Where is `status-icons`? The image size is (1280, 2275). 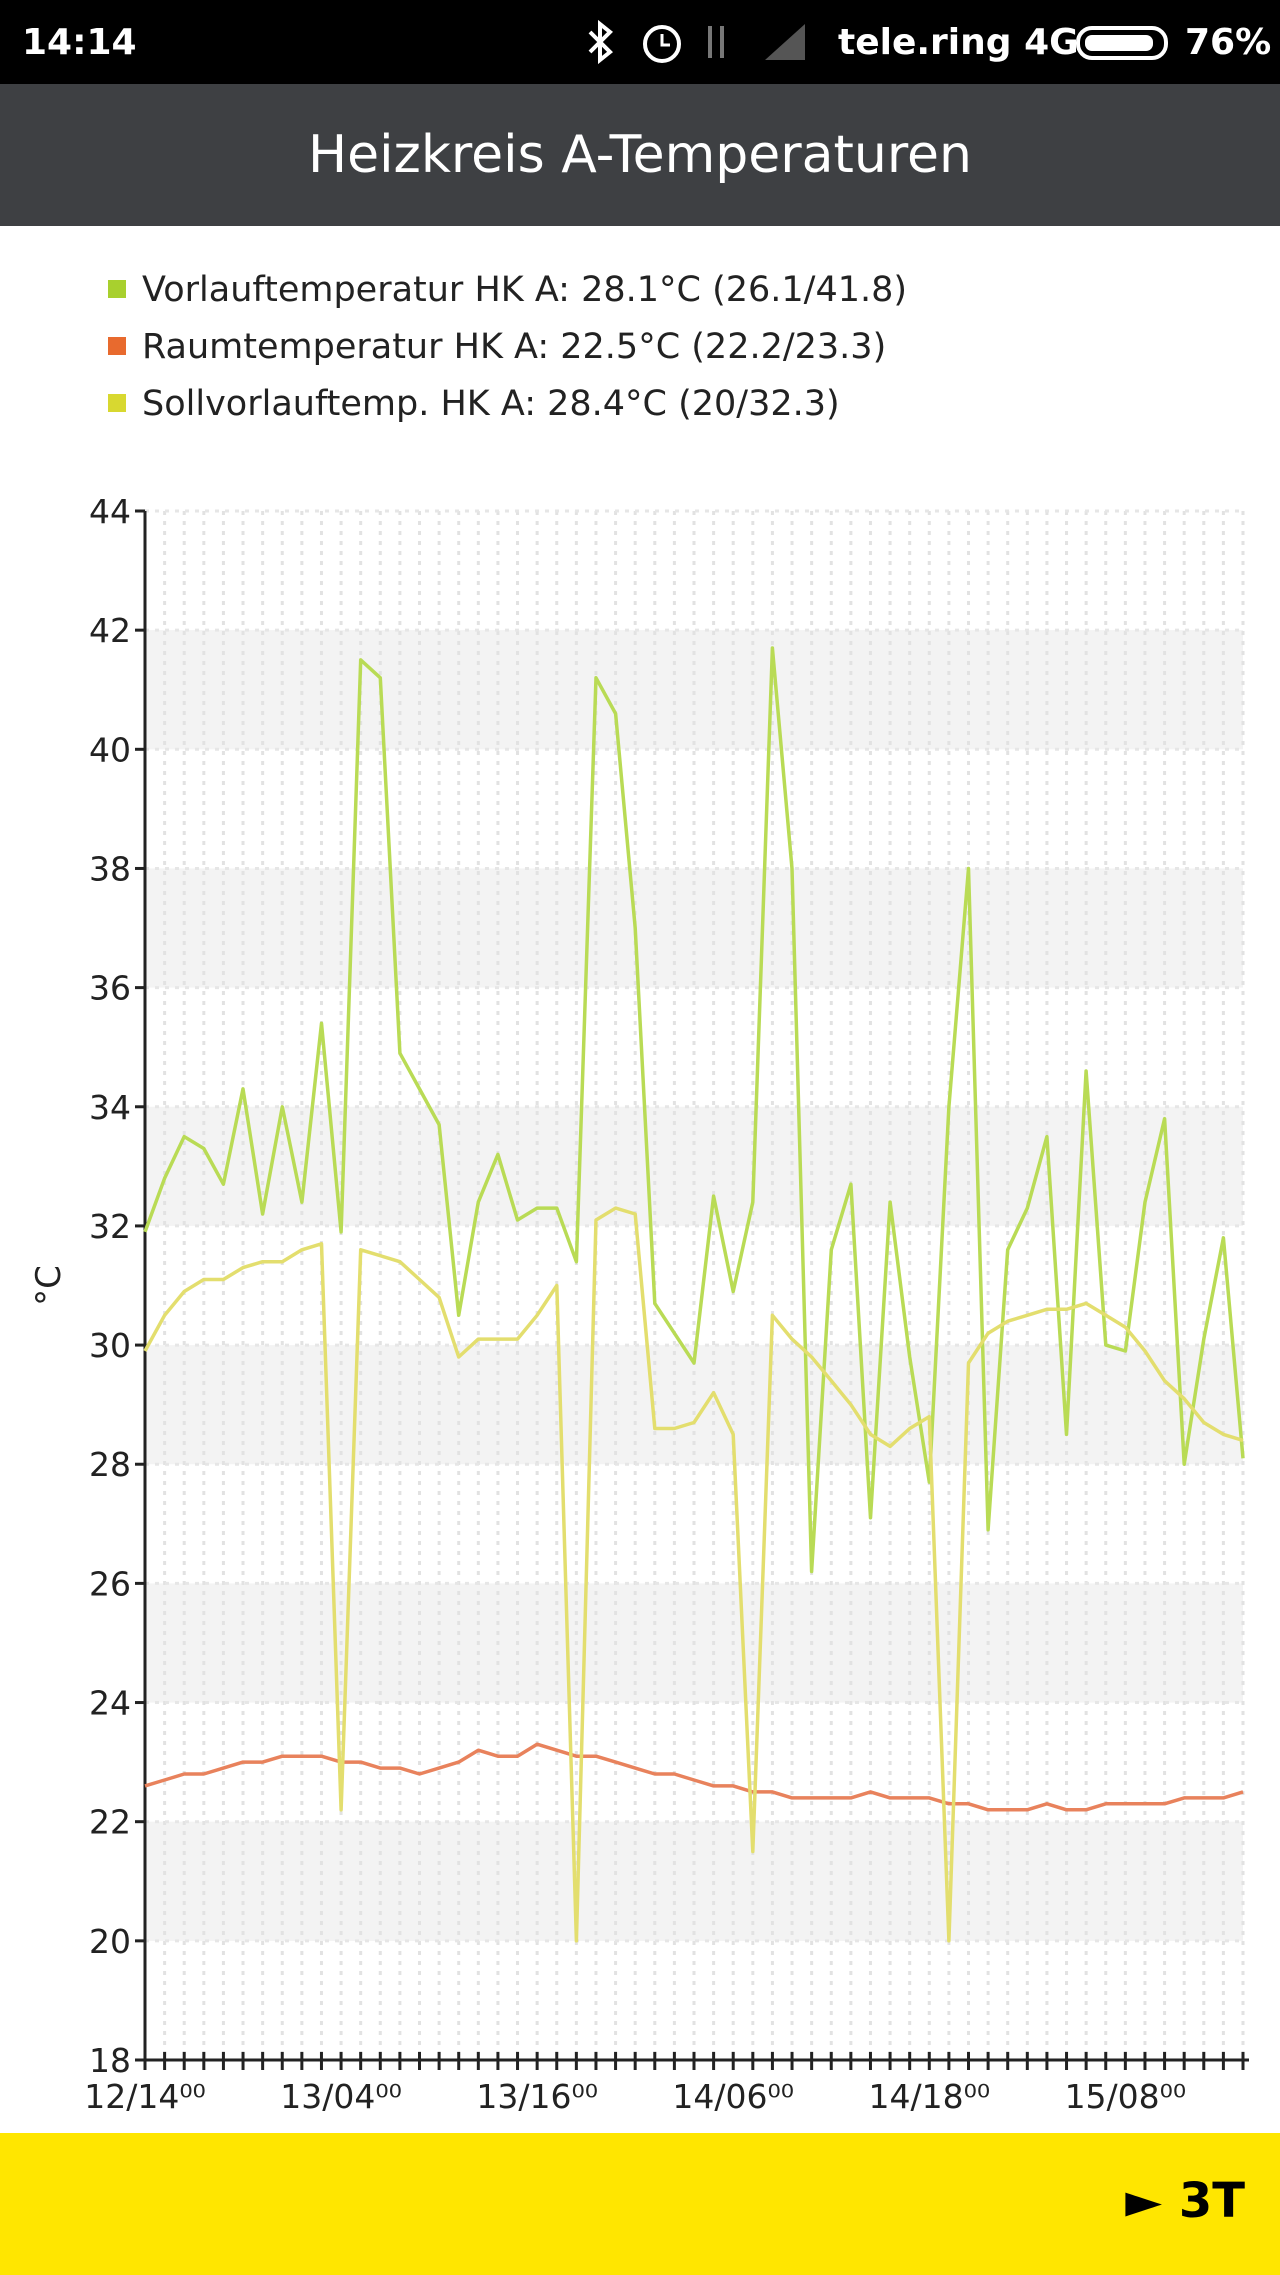
status-icons is located at coordinates (696, 42).